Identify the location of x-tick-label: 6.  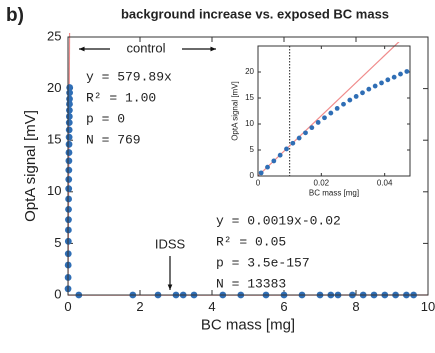
(283, 306).